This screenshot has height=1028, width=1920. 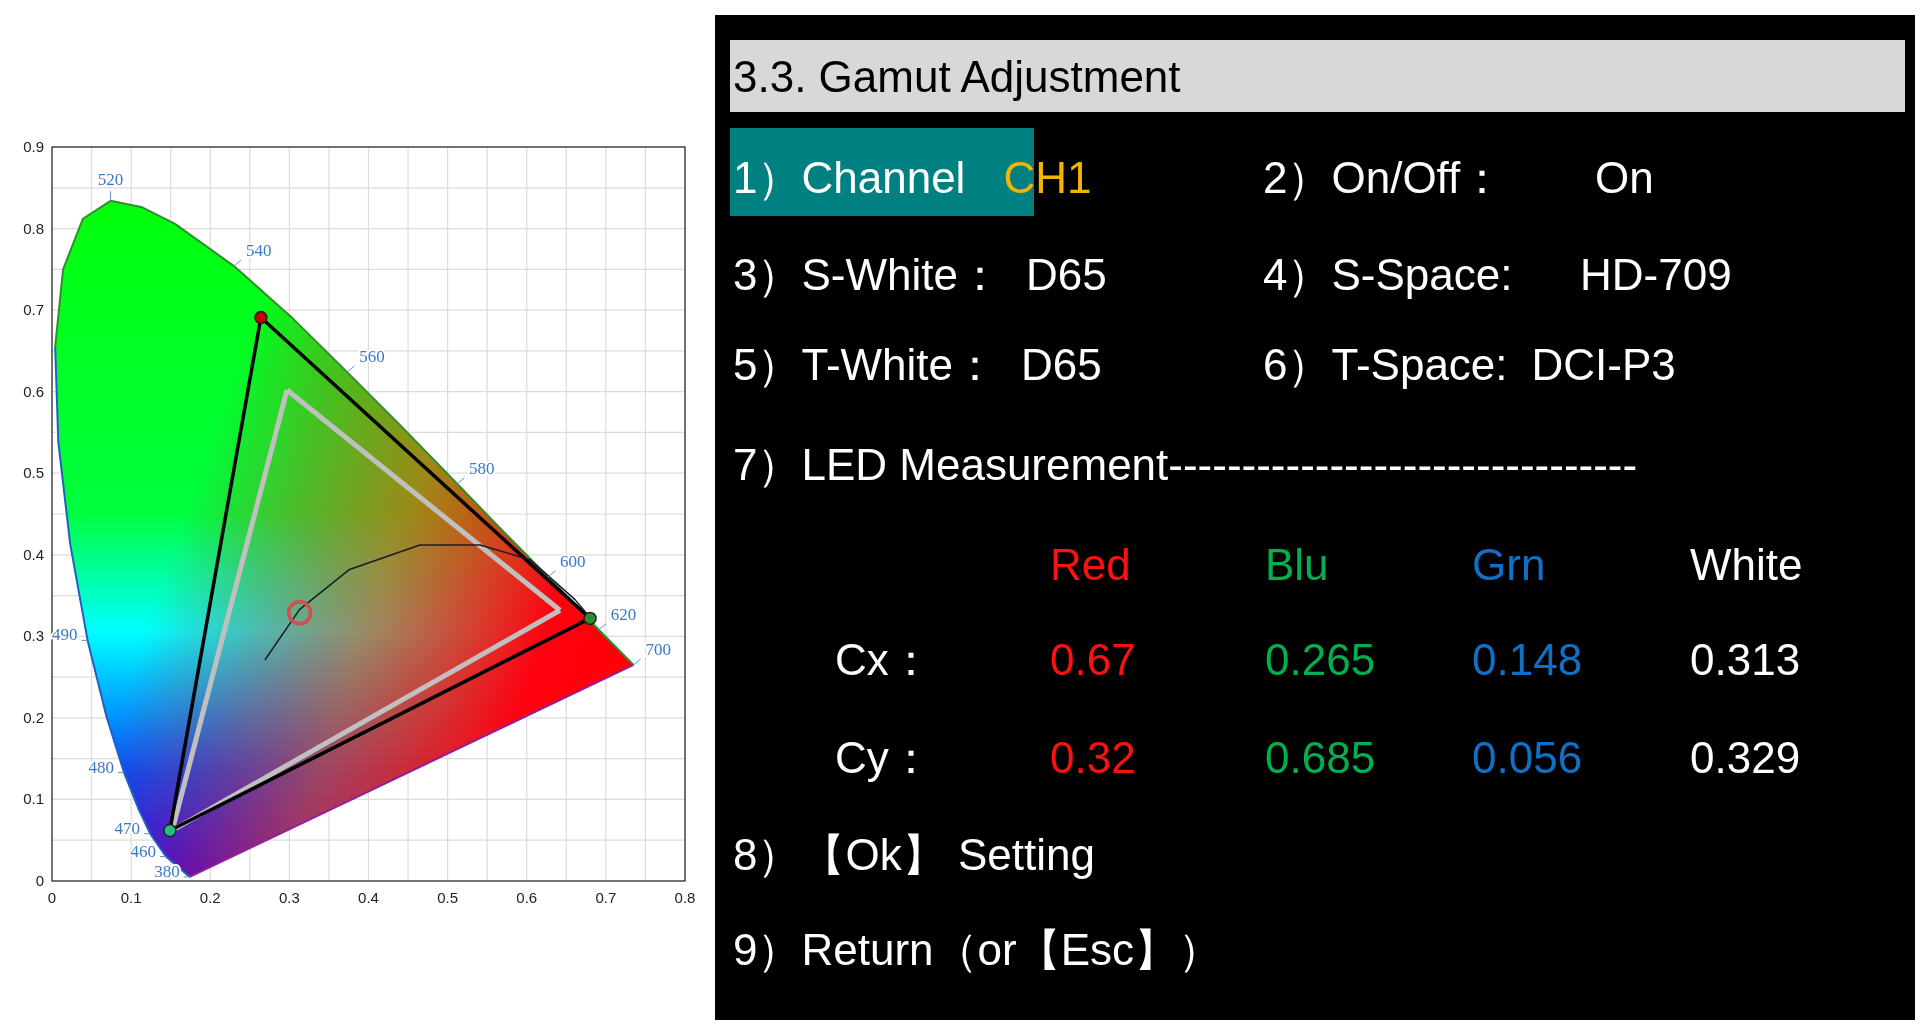 I want to click on y-tick-label: 0.4, so click(x=33, y=554).